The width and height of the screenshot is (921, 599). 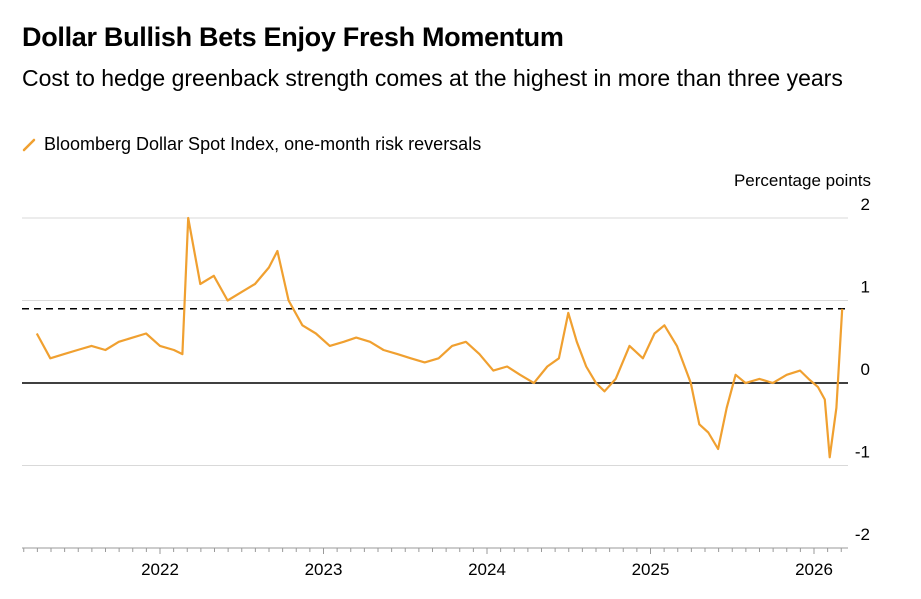 What do you see at coordinates (862, 452) in the screenshot?
I see `y-tick-label: -1` at bounding box center [862, 452].